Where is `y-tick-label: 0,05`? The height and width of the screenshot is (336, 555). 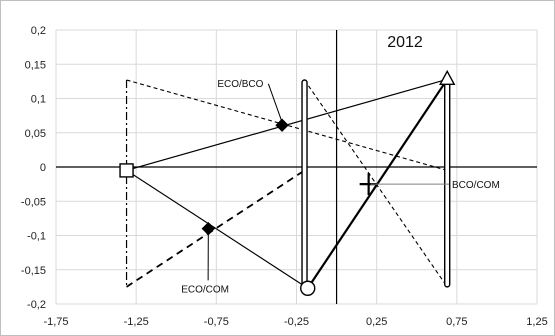
y-tick-label: 0,05 is located at coordinates (35, 134).